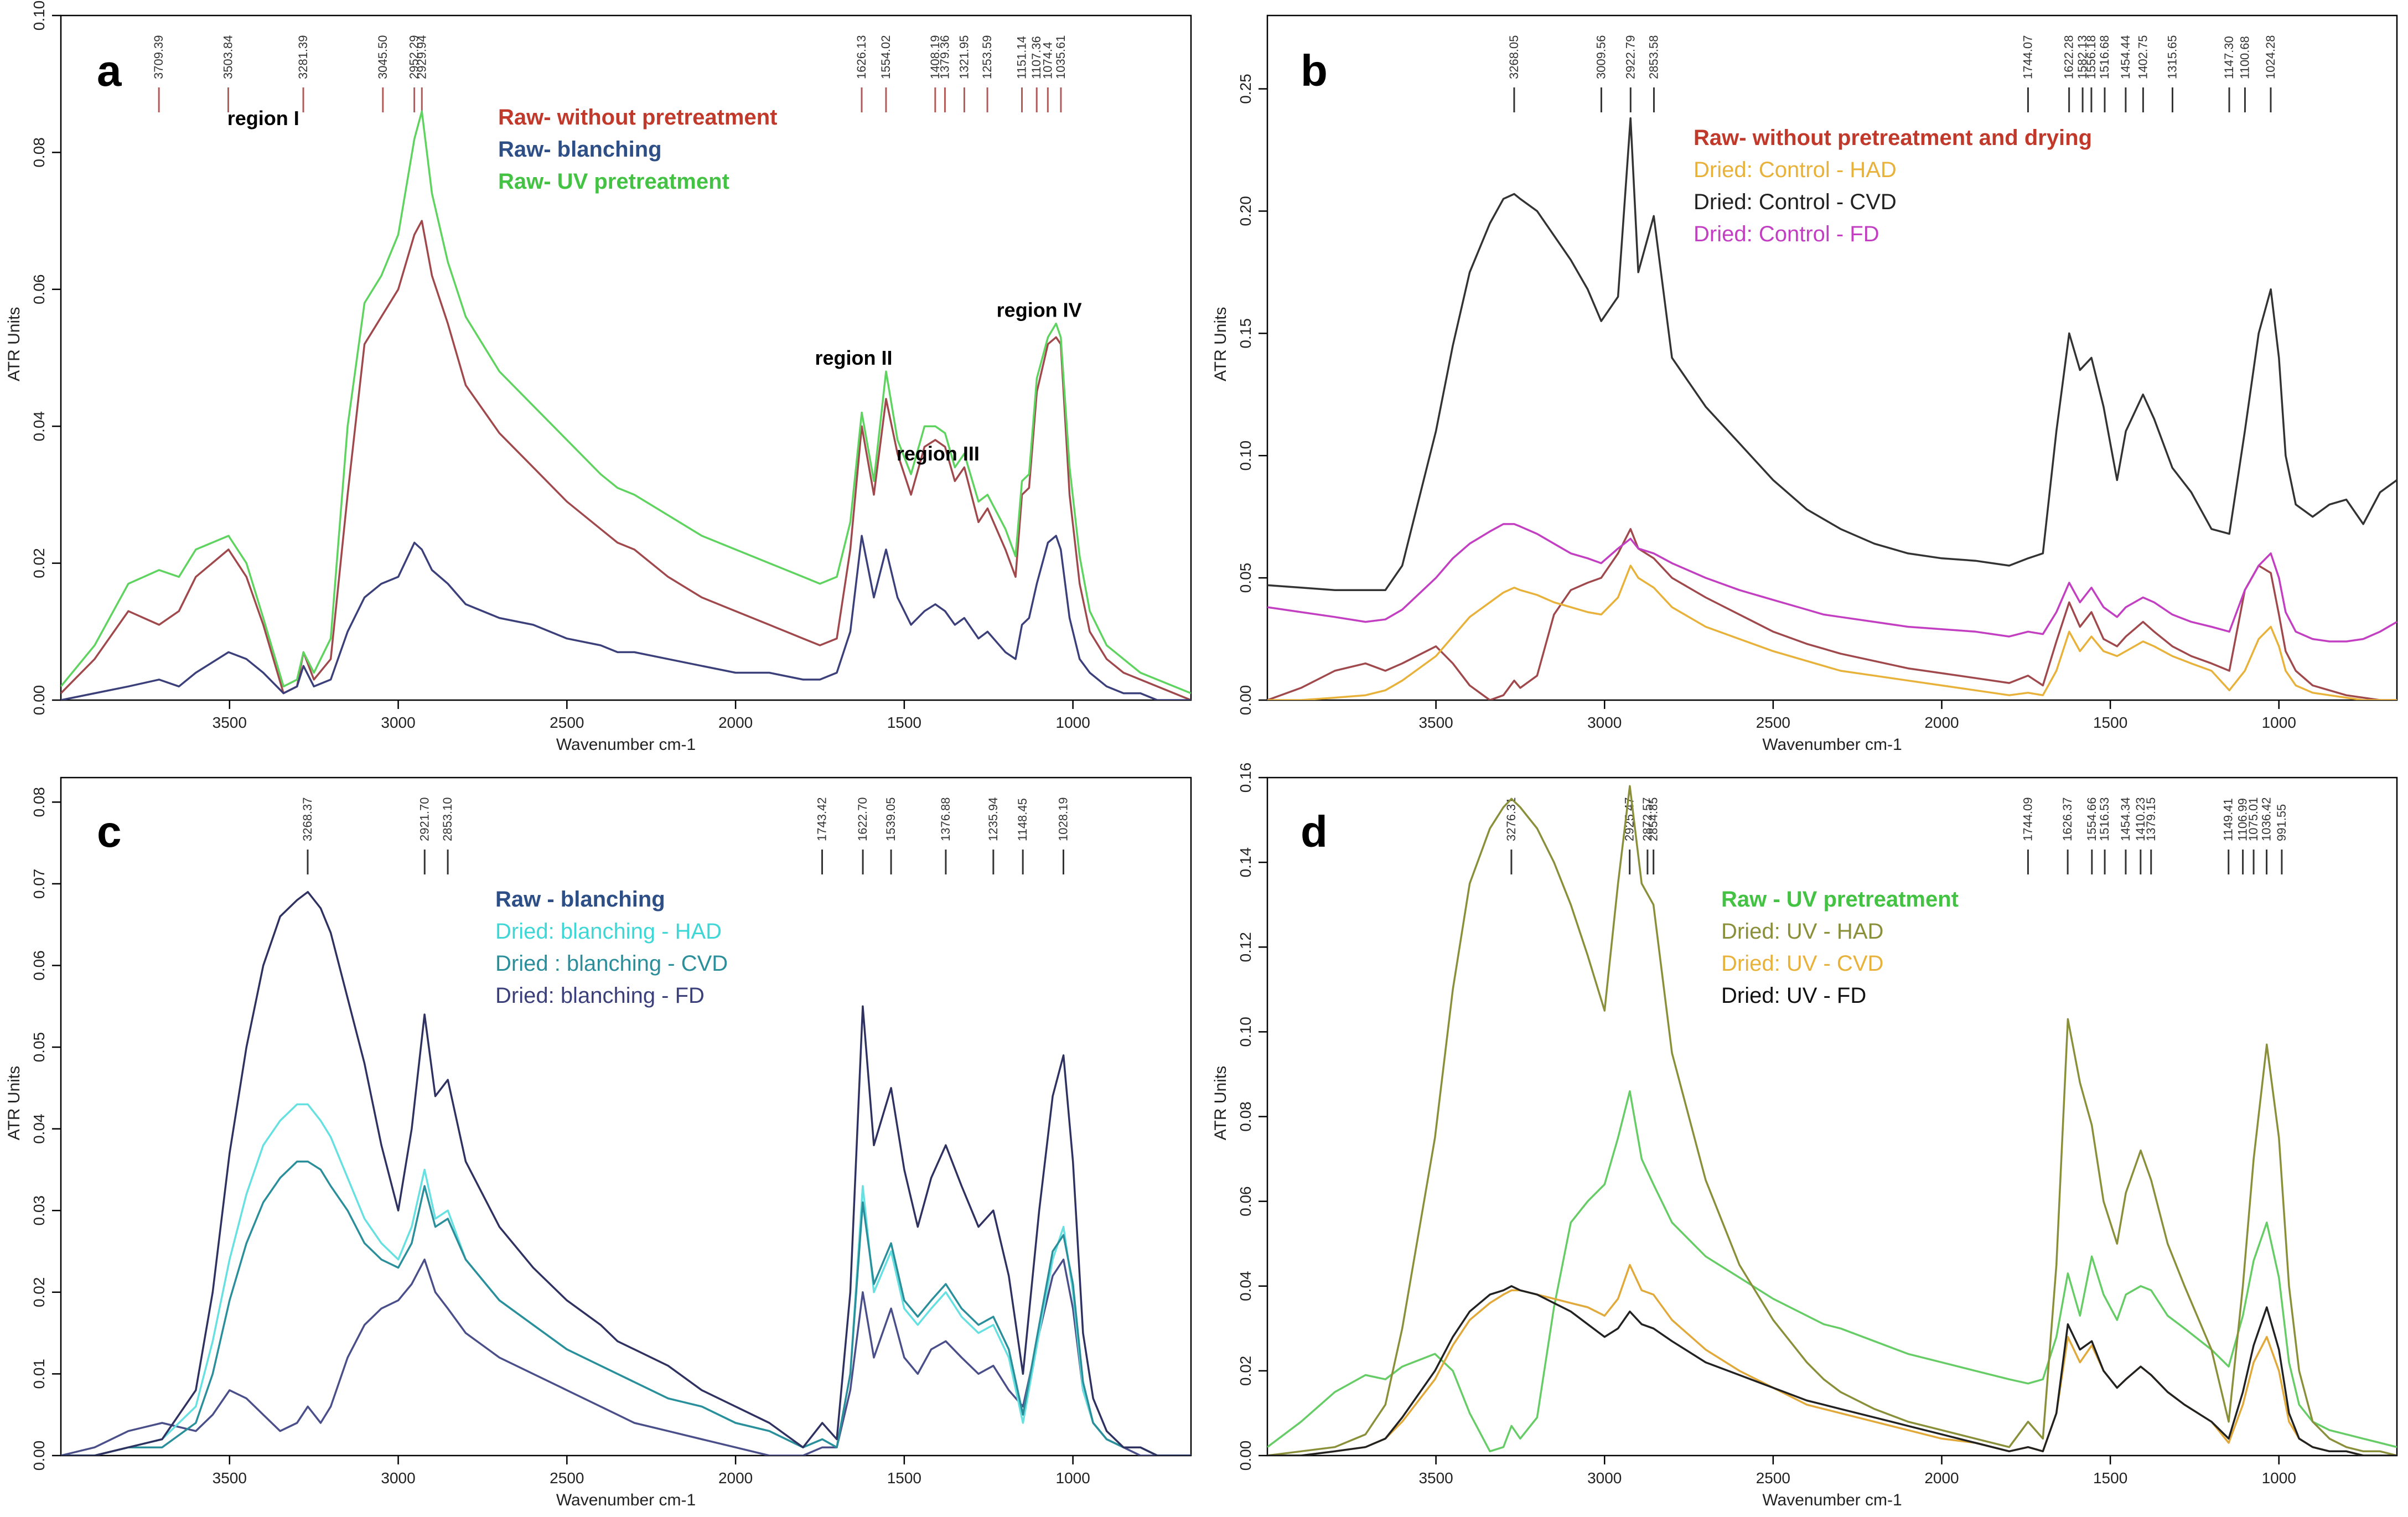 This screenshot has height=1517, width=2408. Describe the element at coordinates (421, 57) in the screenshot. I see `peak-label: 2929.94` at that location.